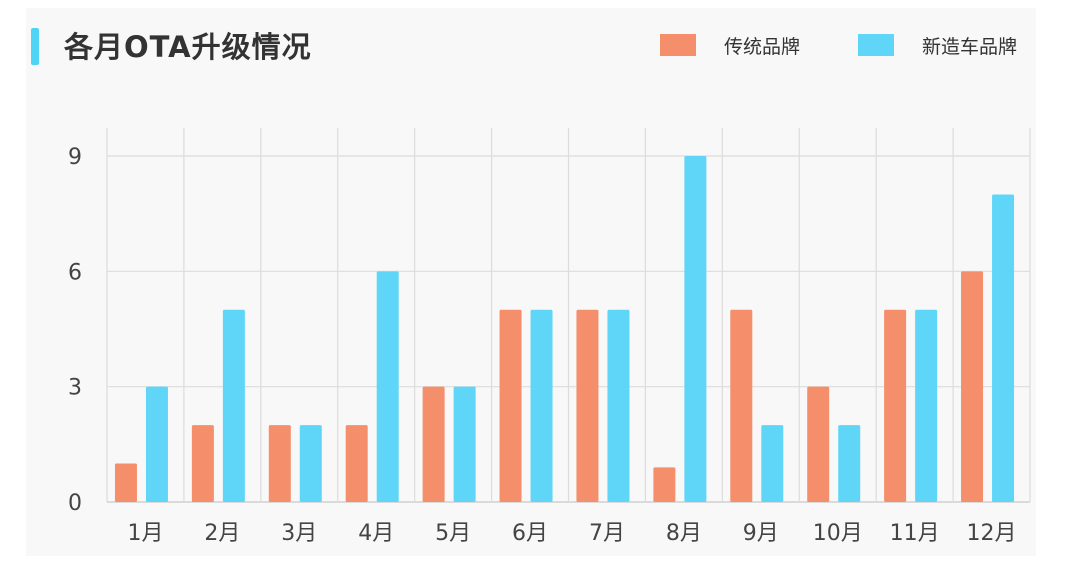  What do you see at coordinates (684, 533) in the screenshot?
I see `x-tick-label: 8月` at bounding box center [684, 533].